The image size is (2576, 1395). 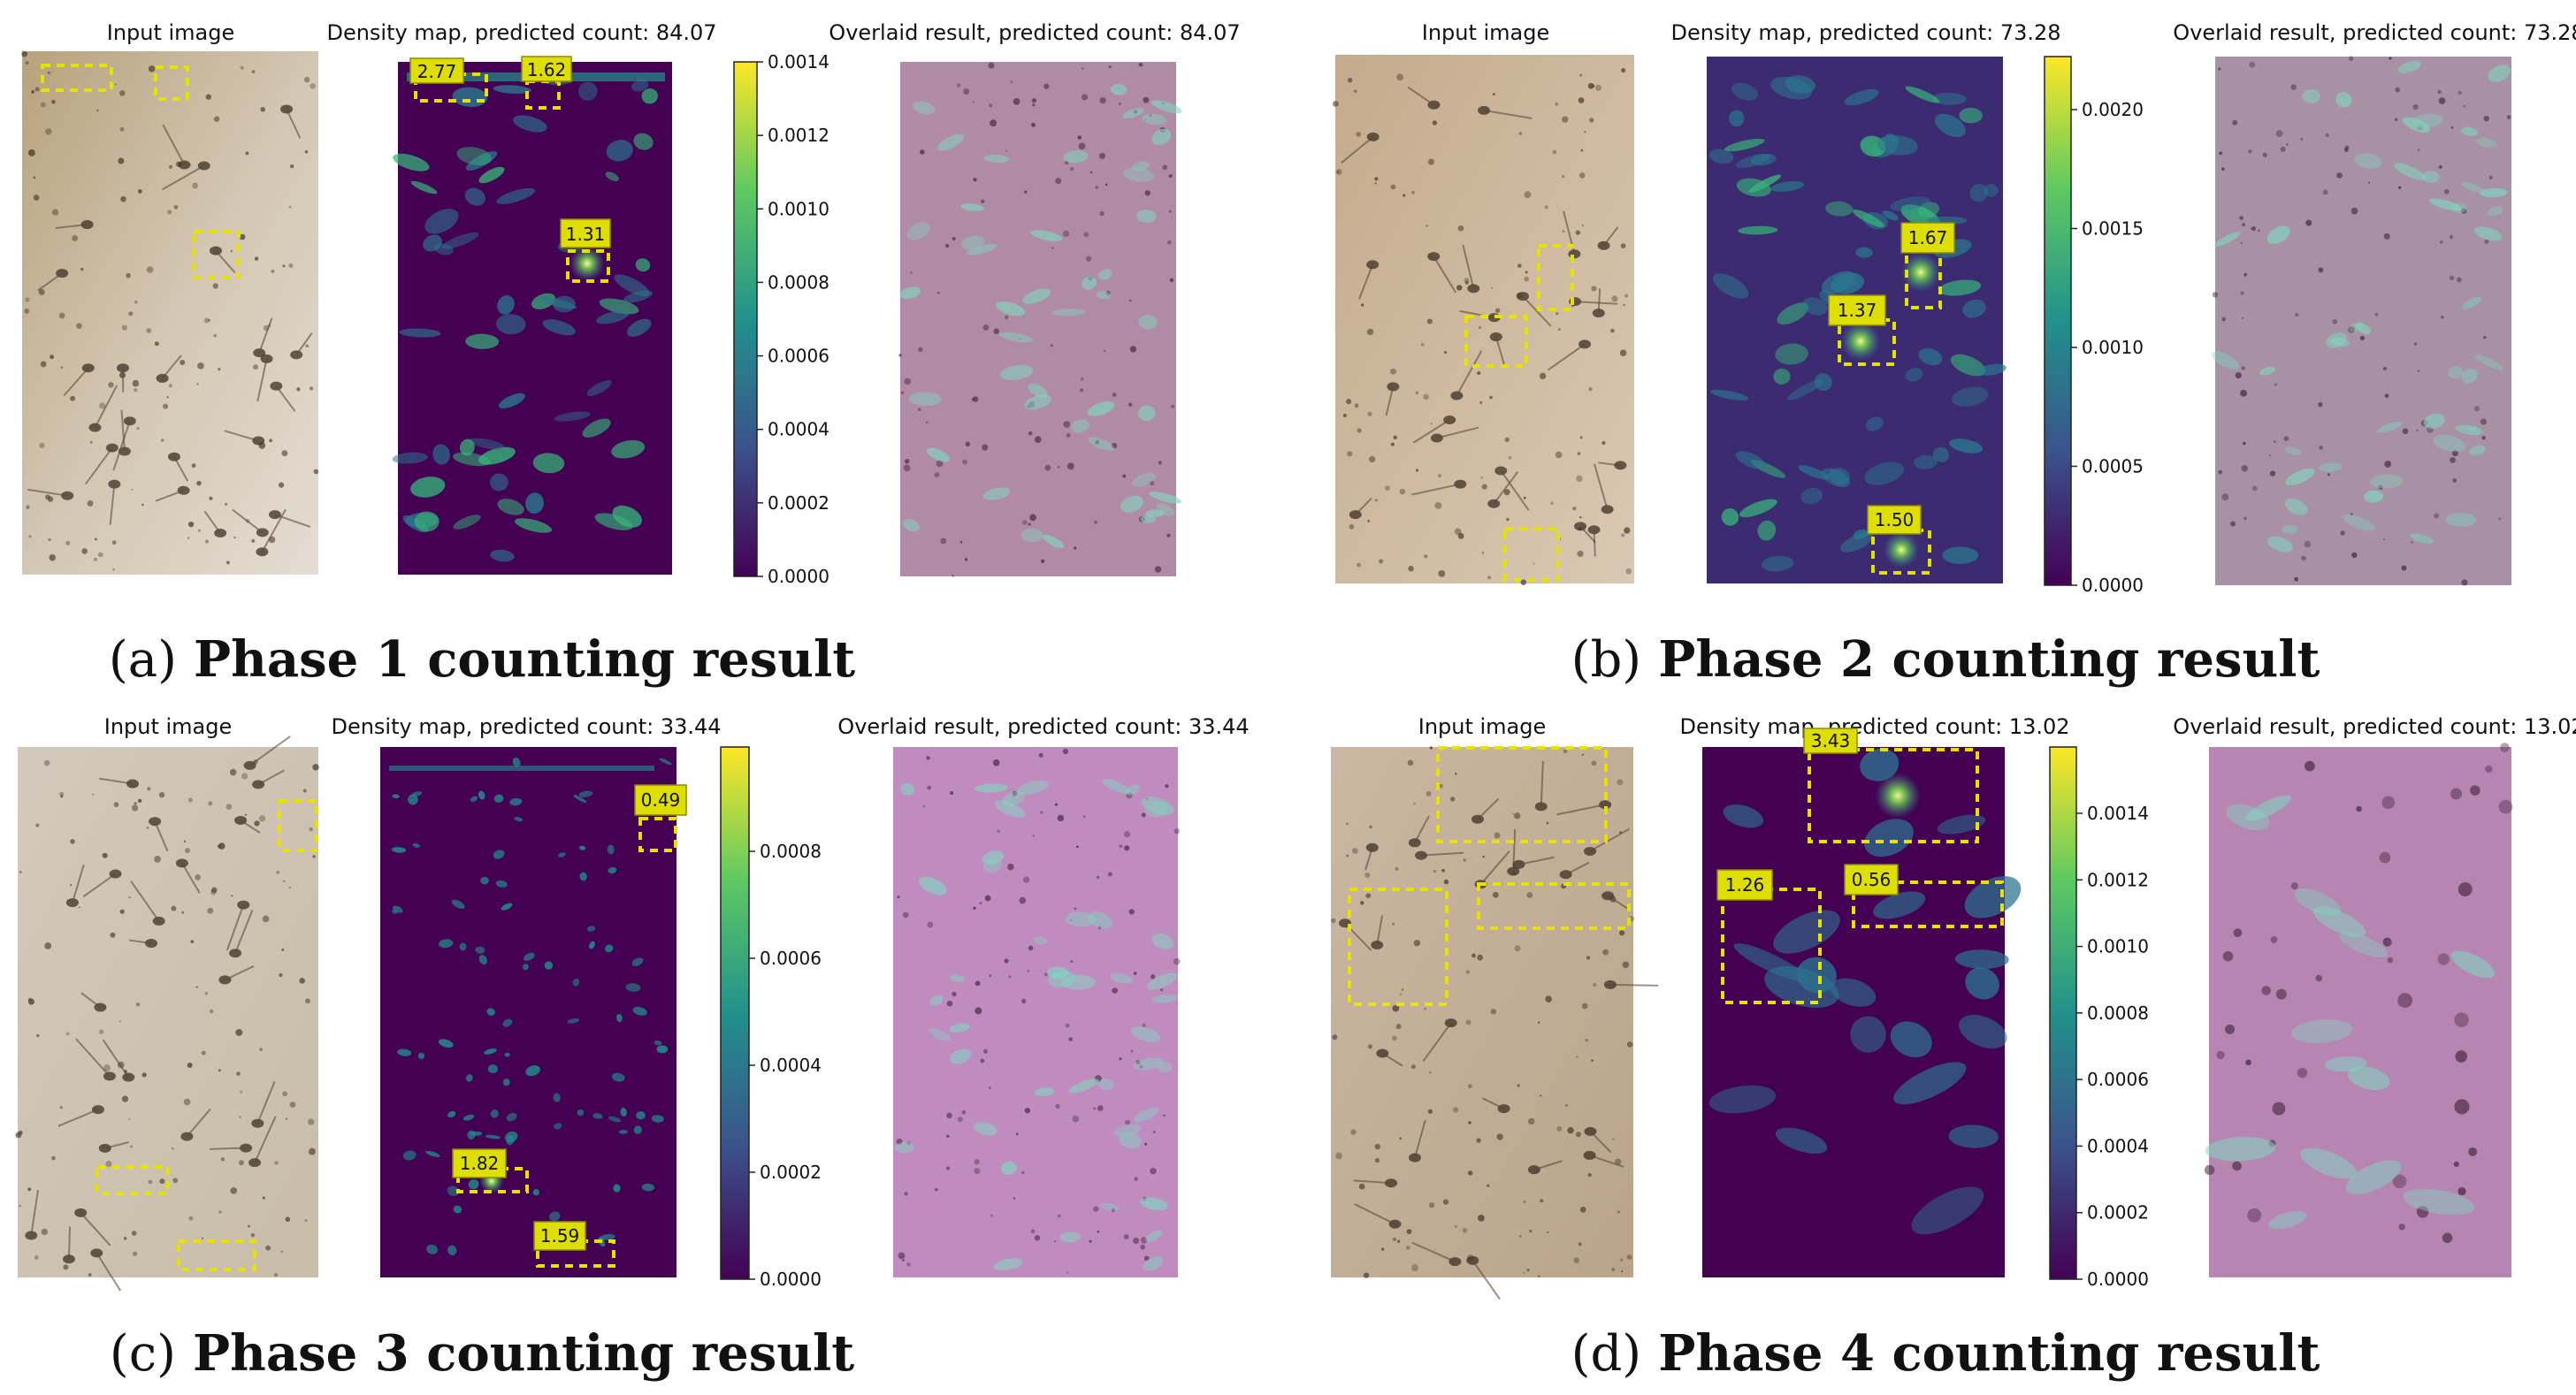 I want to click on hotspot, so click(x=1902, y=550).